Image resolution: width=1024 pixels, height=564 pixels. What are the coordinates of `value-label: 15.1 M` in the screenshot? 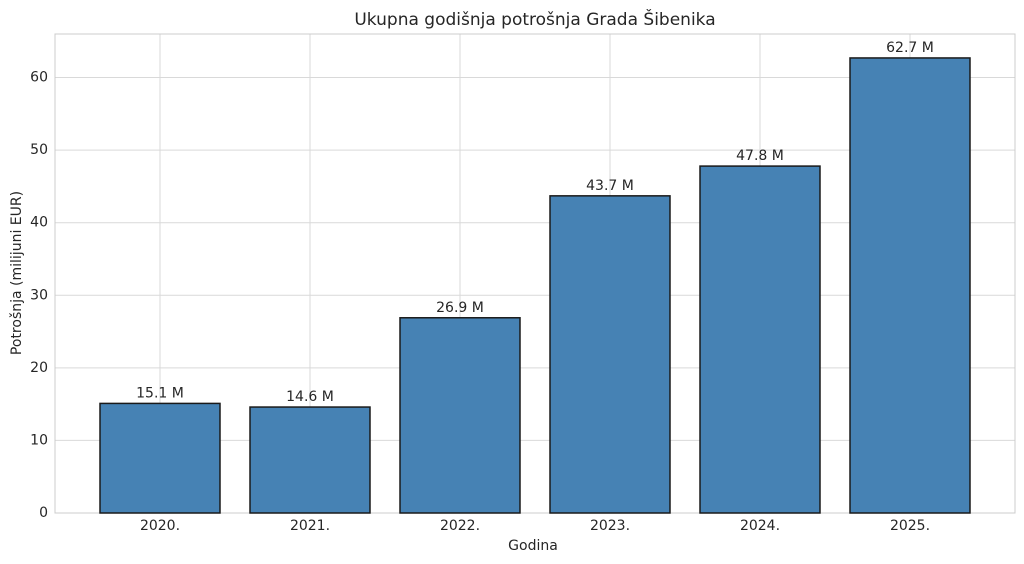 It's located at (160, 393).